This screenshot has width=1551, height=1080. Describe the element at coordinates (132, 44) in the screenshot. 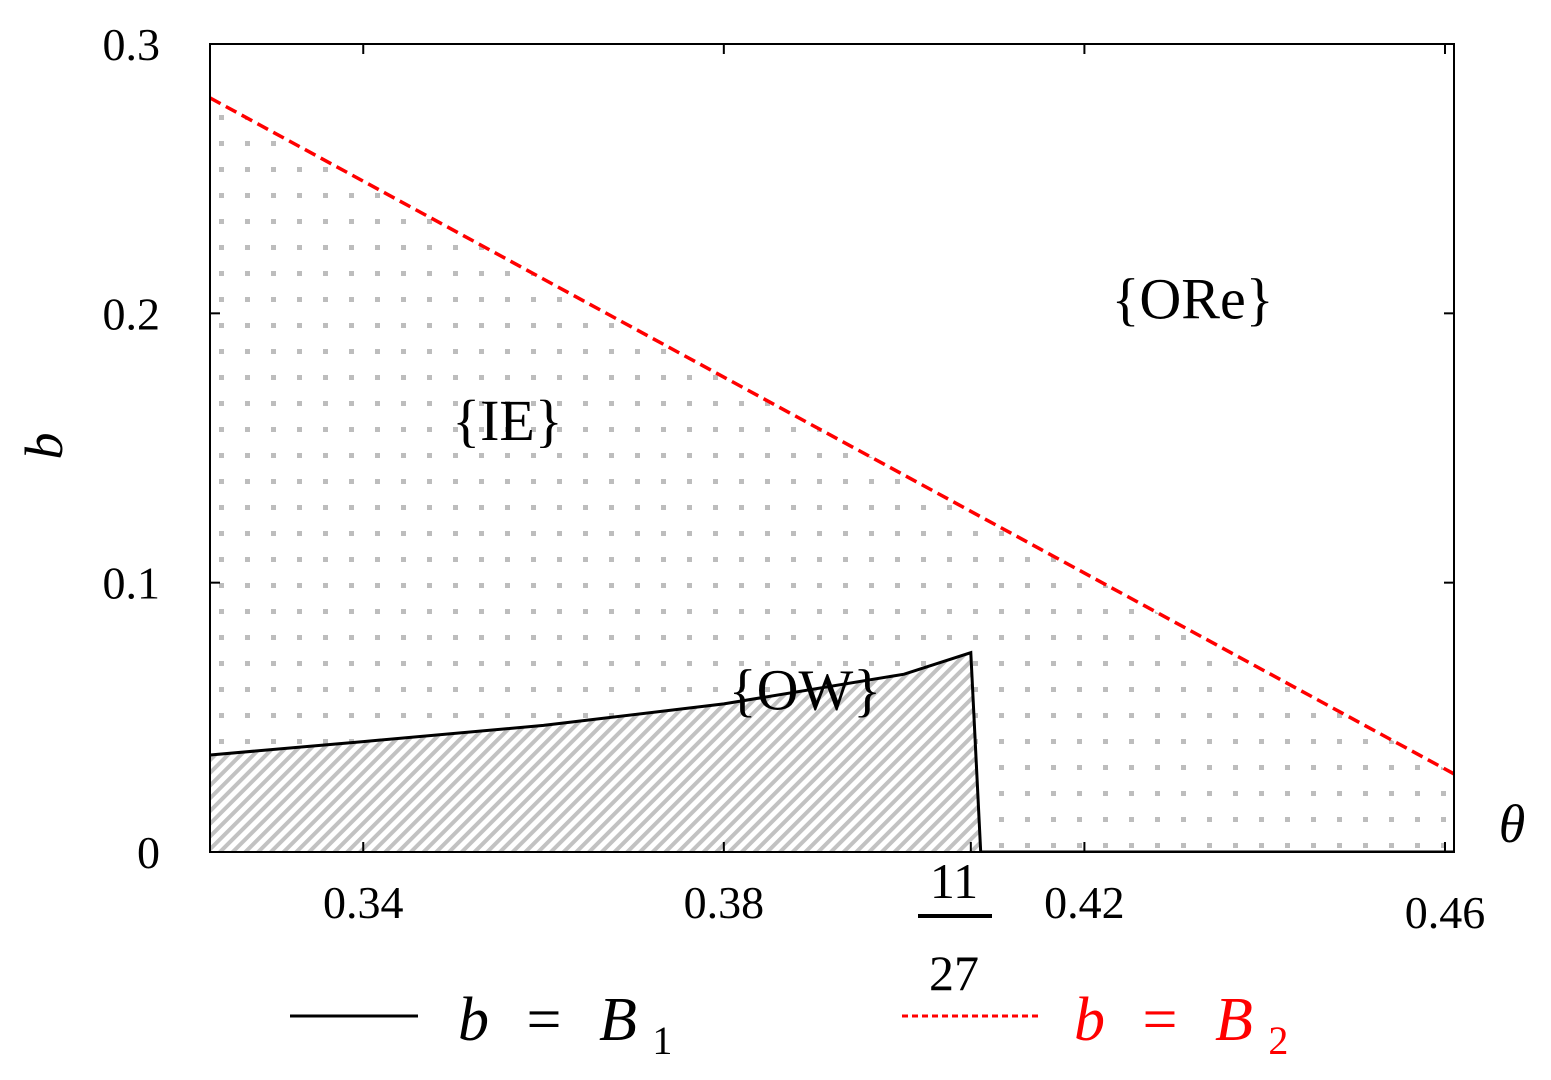

I see `y-tick-label: 0.3` at that location.